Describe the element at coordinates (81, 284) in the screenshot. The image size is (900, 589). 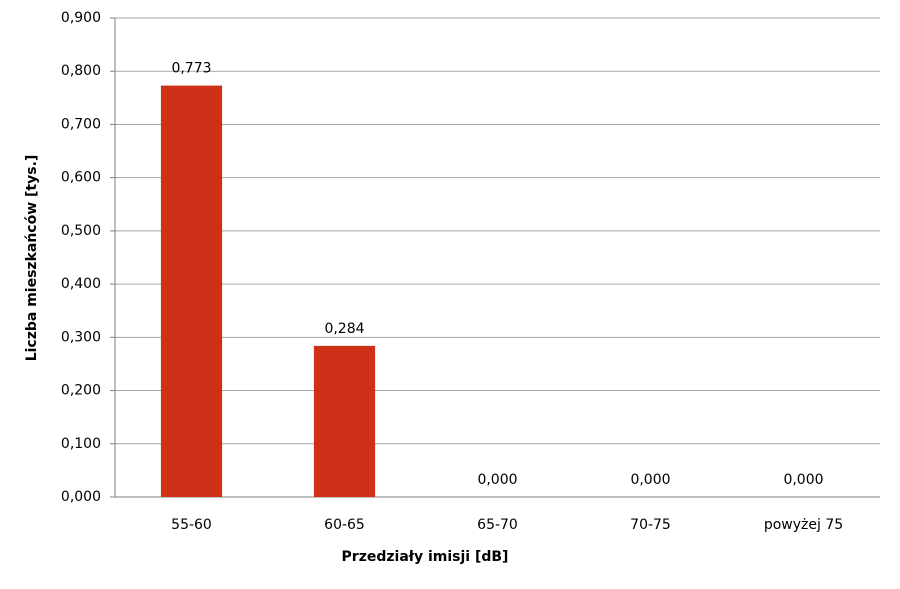
I see `y-tick-label: 0,400` at that location.